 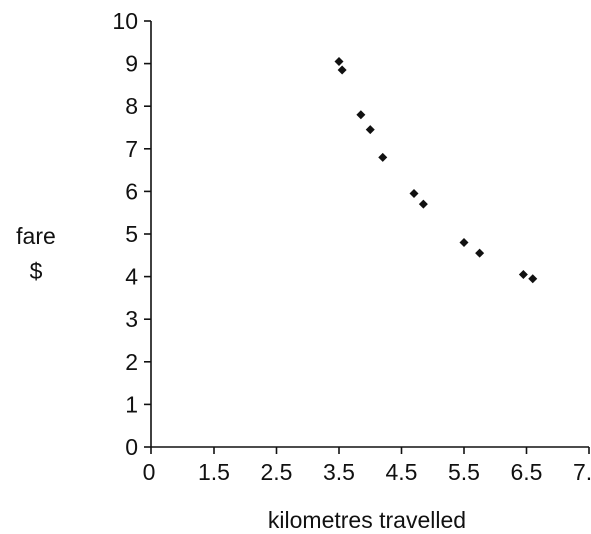 What do you see at coordinates (131, 234) in the screenshot?
I see `y-tick-label: 5` at bounding box center [131, 234].